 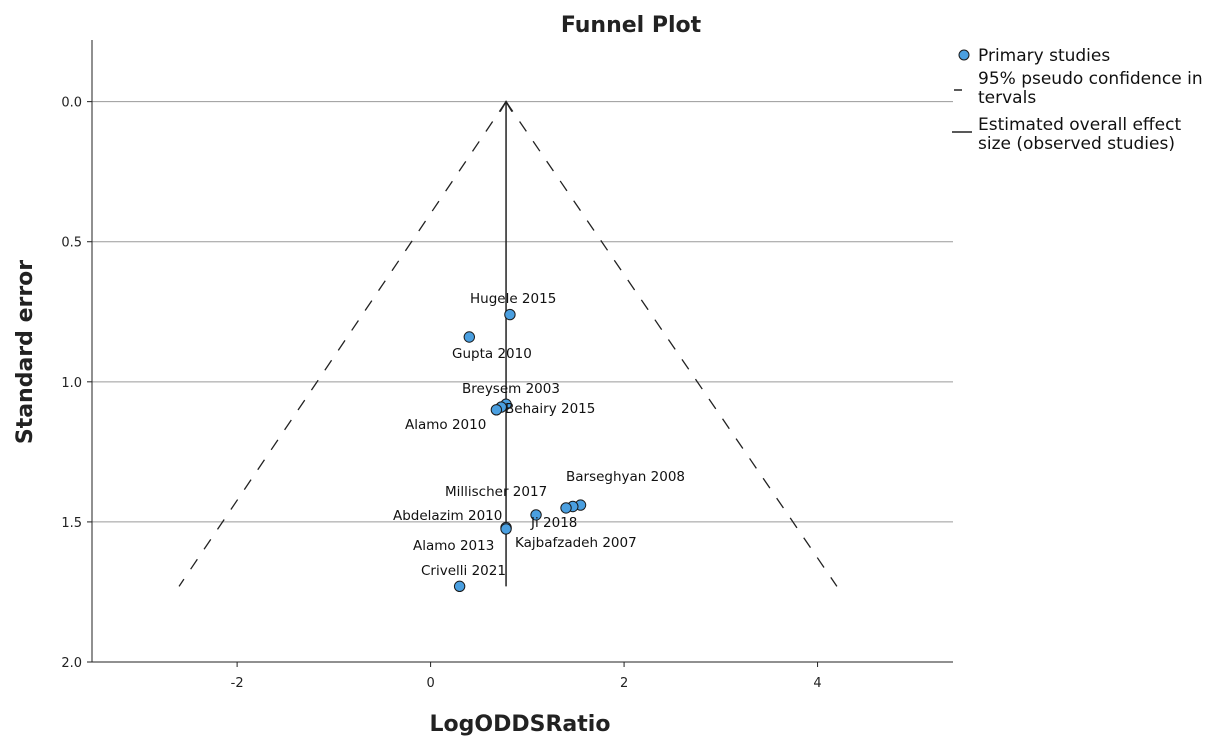 I want to click on point-label-7: Kajbafzadeh 2007, so click(x=576, y=543).